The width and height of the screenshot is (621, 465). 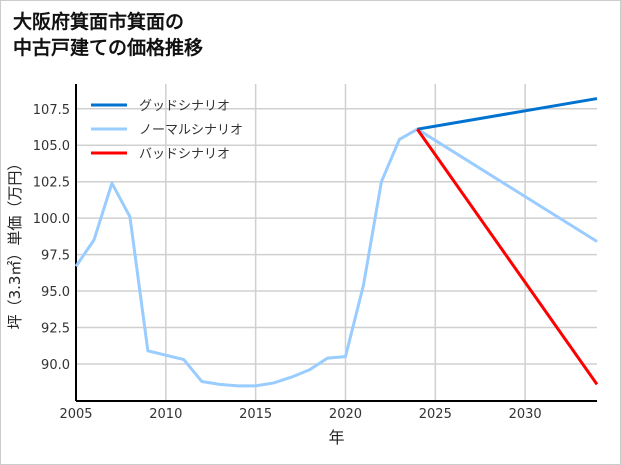 What do you see at coordinates (75, 414) in the screenshot?
I see `x-tick-label: 2005` at bounding box center [75, 414].